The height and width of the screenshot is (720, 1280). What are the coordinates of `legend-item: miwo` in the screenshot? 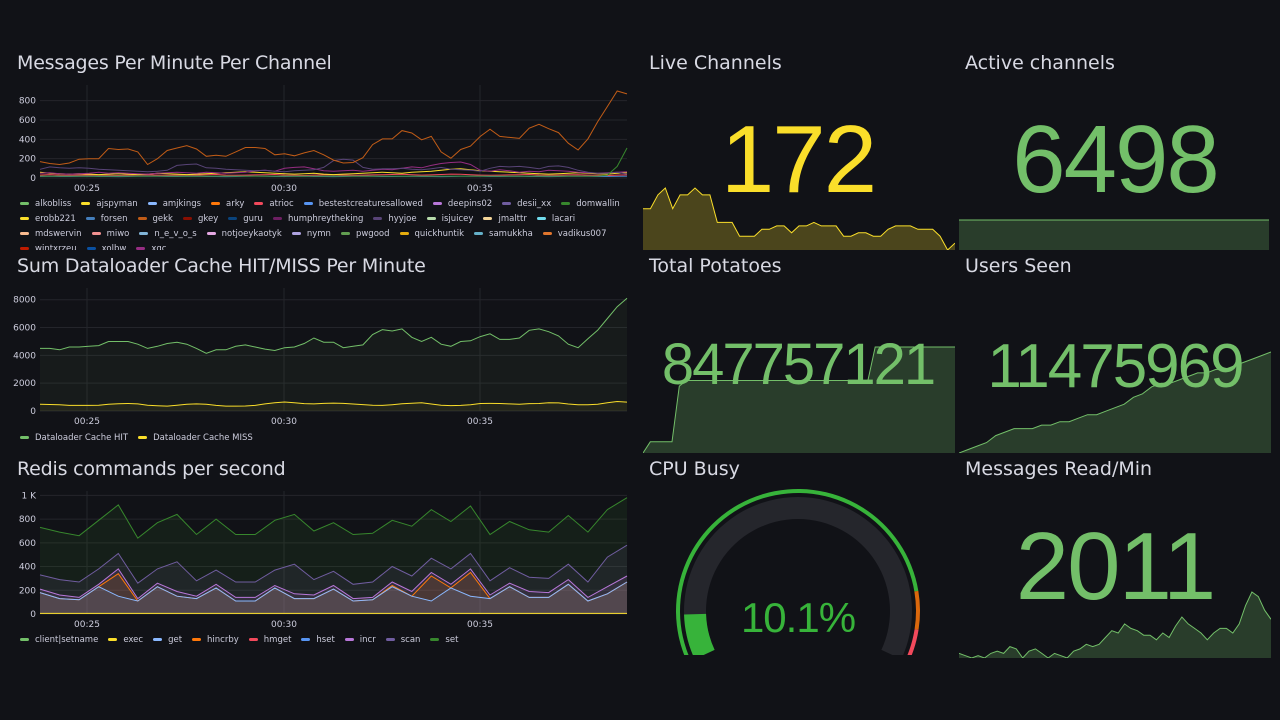 It's located at (110, 233).